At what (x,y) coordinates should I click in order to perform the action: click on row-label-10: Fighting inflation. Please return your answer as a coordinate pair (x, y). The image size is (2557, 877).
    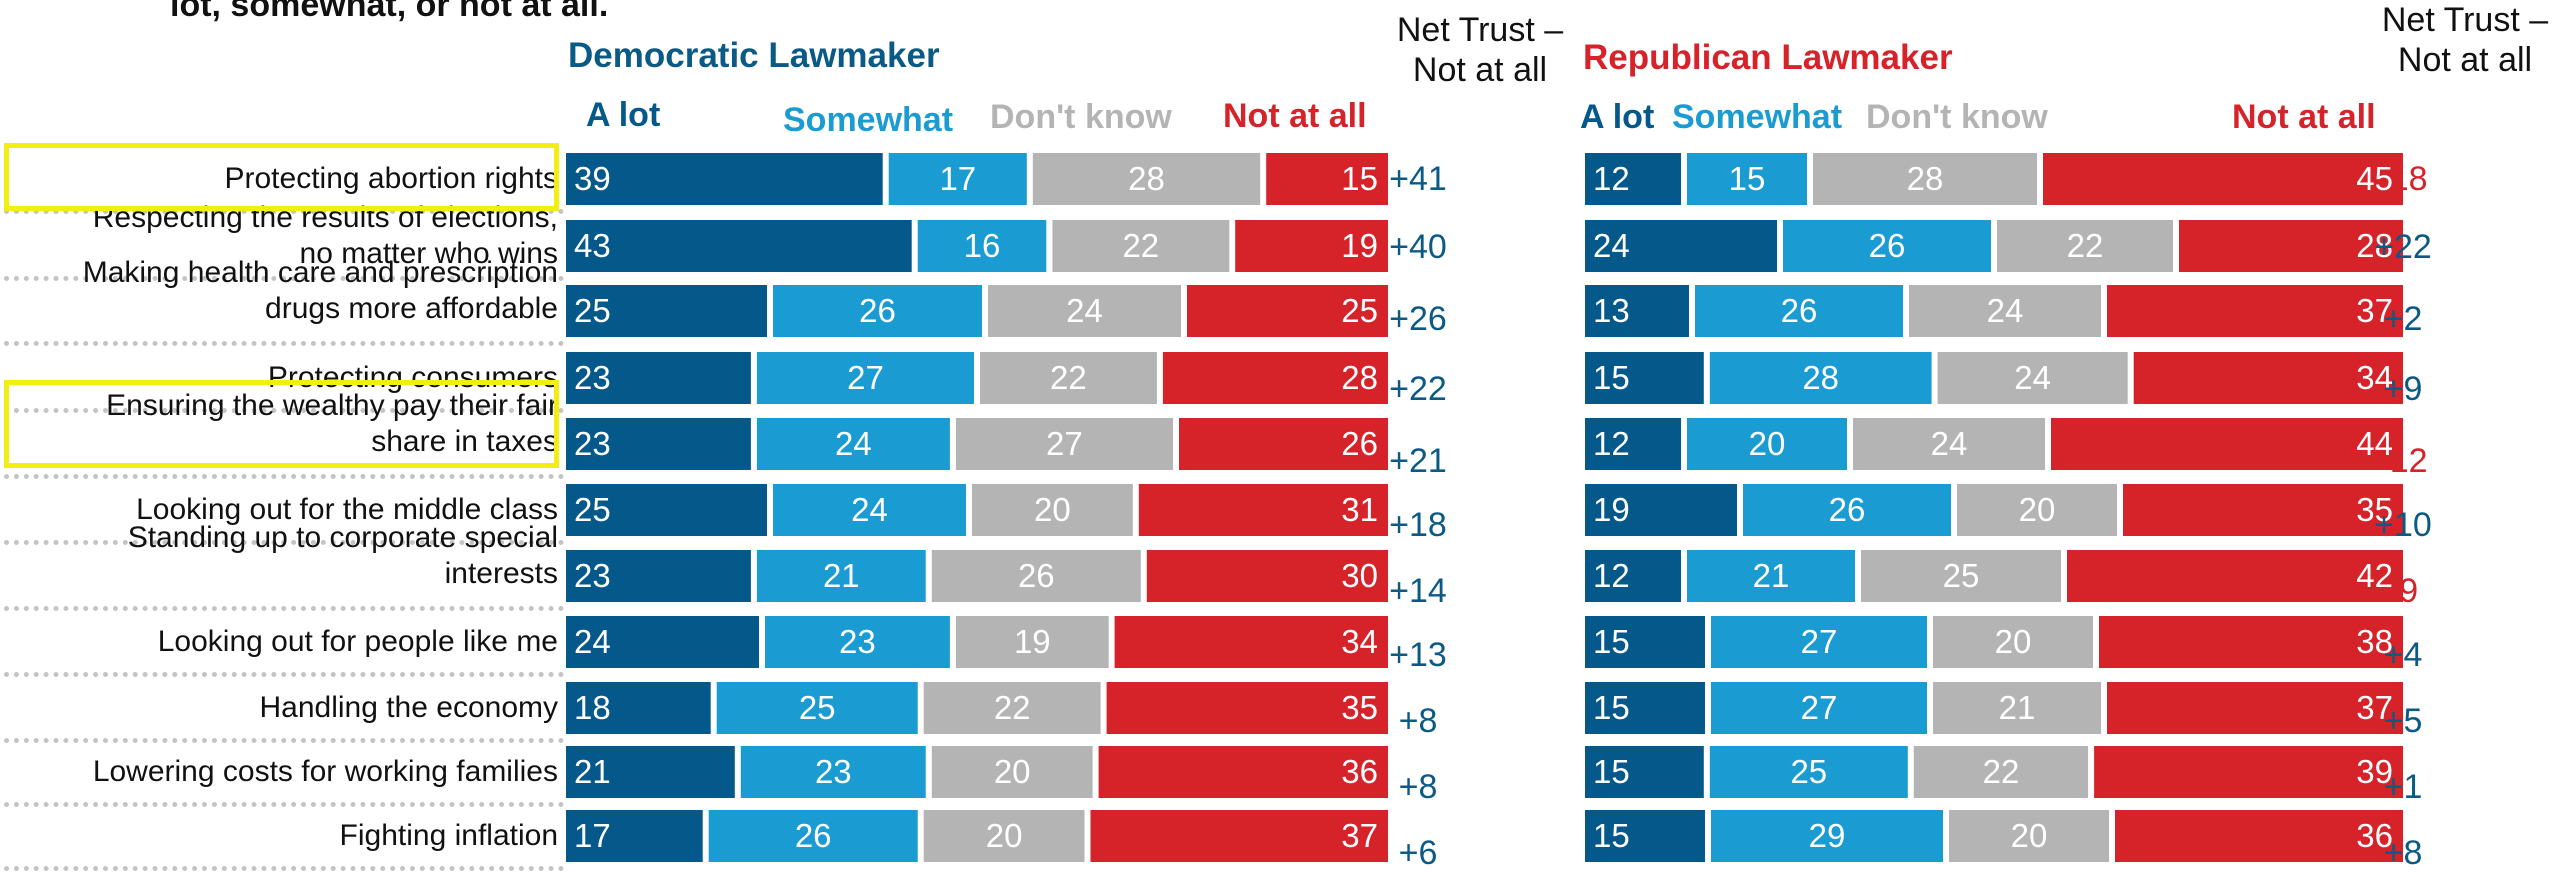
    Looking at the image, I should click on (448, 835).